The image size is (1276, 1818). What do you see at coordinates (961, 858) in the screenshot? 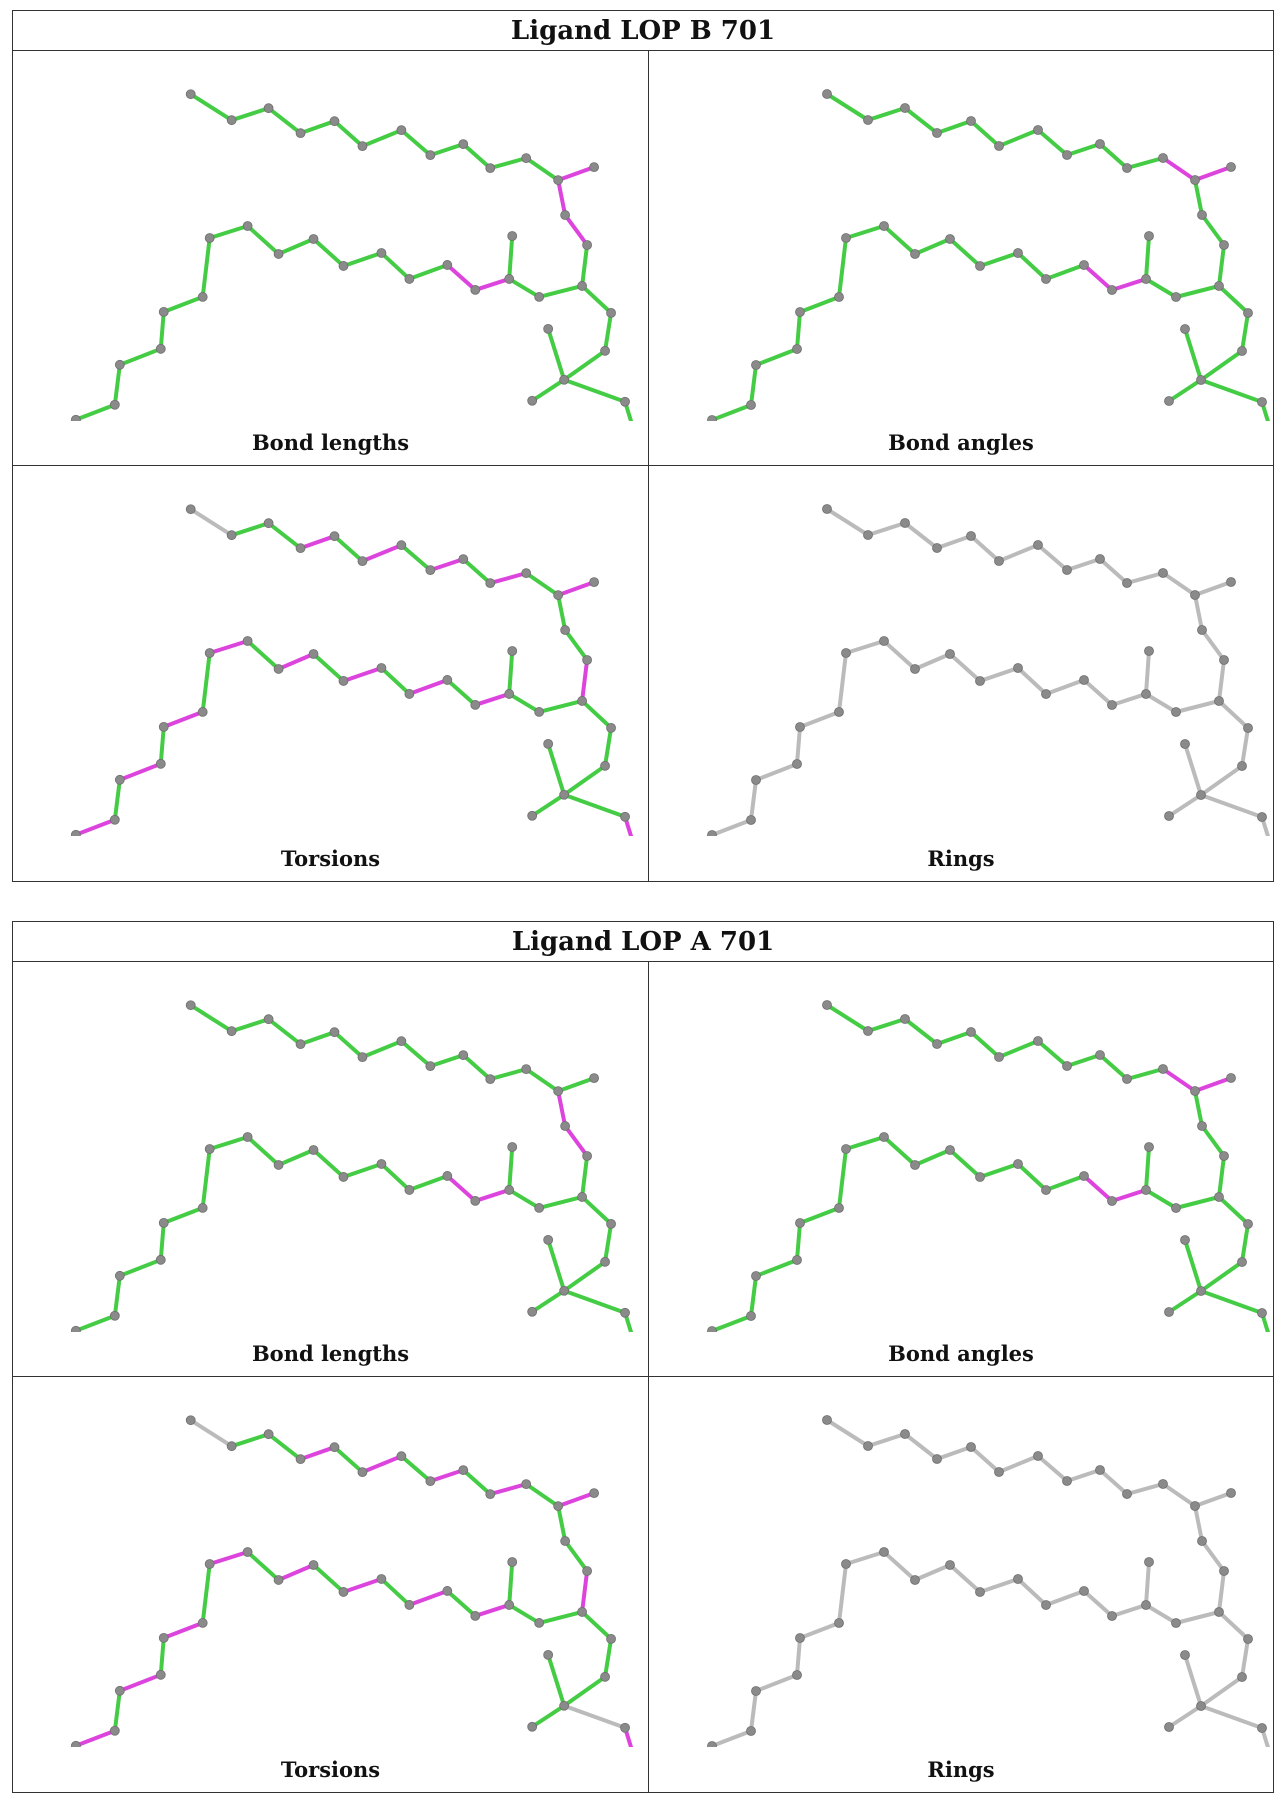
I see `panel-caption: Rings` at bounding box center [961, 858].